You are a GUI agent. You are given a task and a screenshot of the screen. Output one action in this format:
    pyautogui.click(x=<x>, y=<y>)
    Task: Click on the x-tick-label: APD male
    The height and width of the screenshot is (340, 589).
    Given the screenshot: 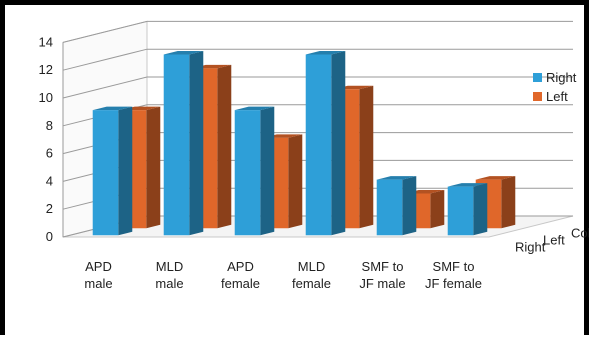 What is the action you would take?
    pyautogui.click(x=98, y=275)
    